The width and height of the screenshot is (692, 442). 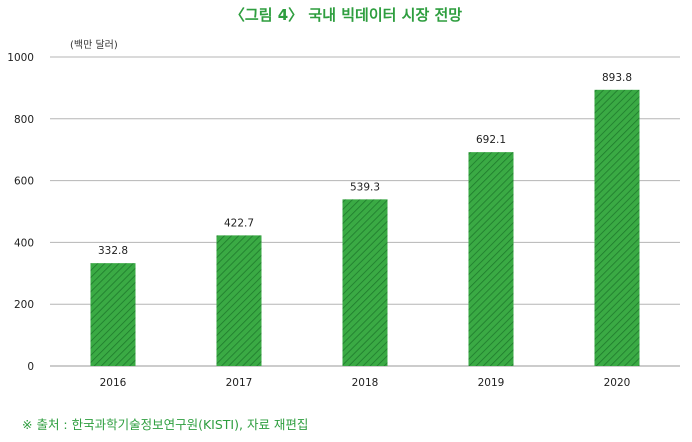 I want to click on bar-2020, so click(x=617, y=228).